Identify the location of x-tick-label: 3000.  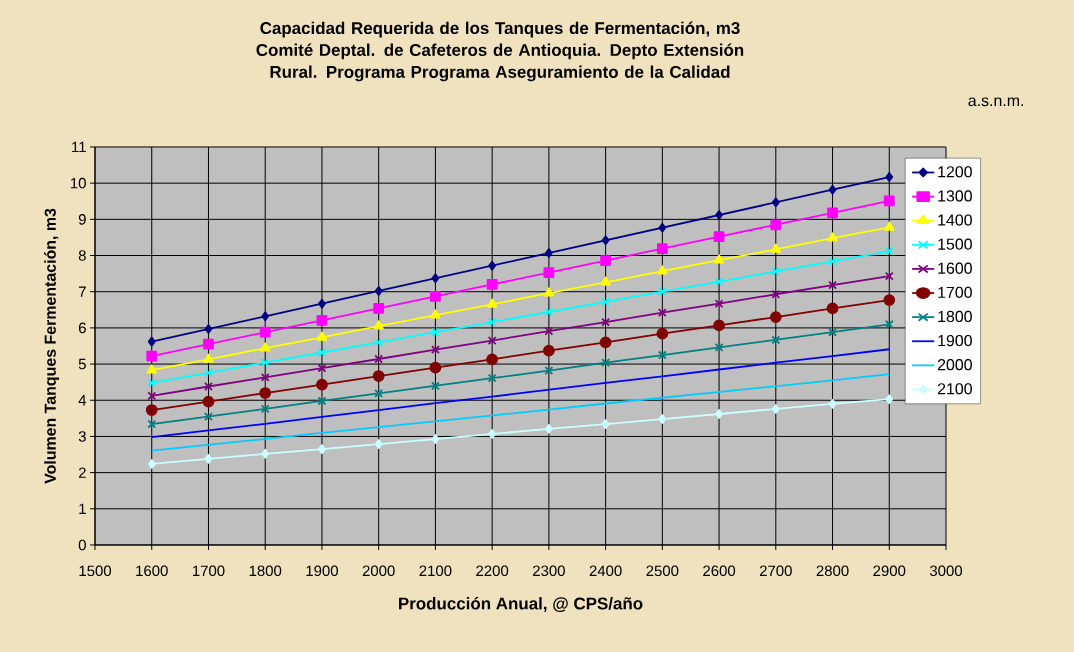
(946, 571).